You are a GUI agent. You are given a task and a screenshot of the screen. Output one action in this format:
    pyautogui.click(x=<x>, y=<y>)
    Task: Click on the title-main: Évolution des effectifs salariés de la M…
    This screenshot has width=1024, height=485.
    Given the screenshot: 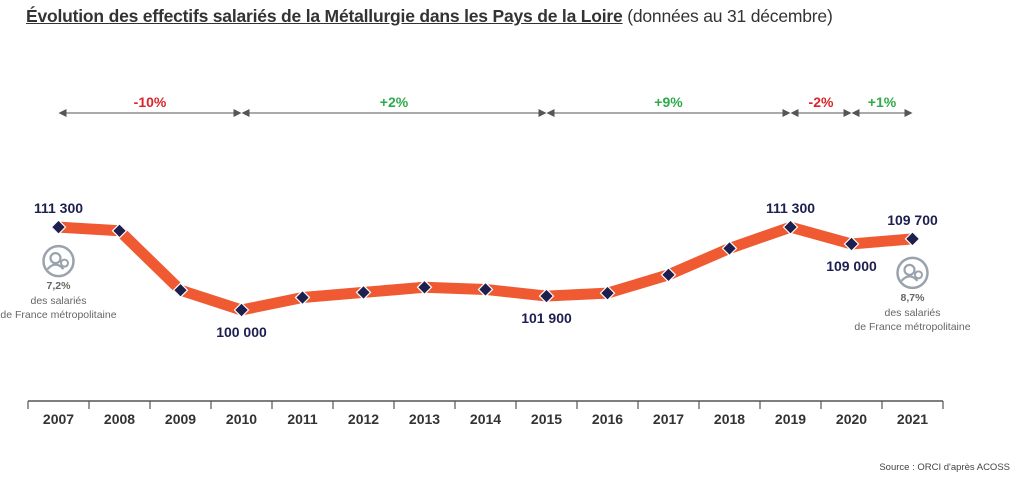 What is the action you would take?
    pyautogui.click(x=324, y=16)
    